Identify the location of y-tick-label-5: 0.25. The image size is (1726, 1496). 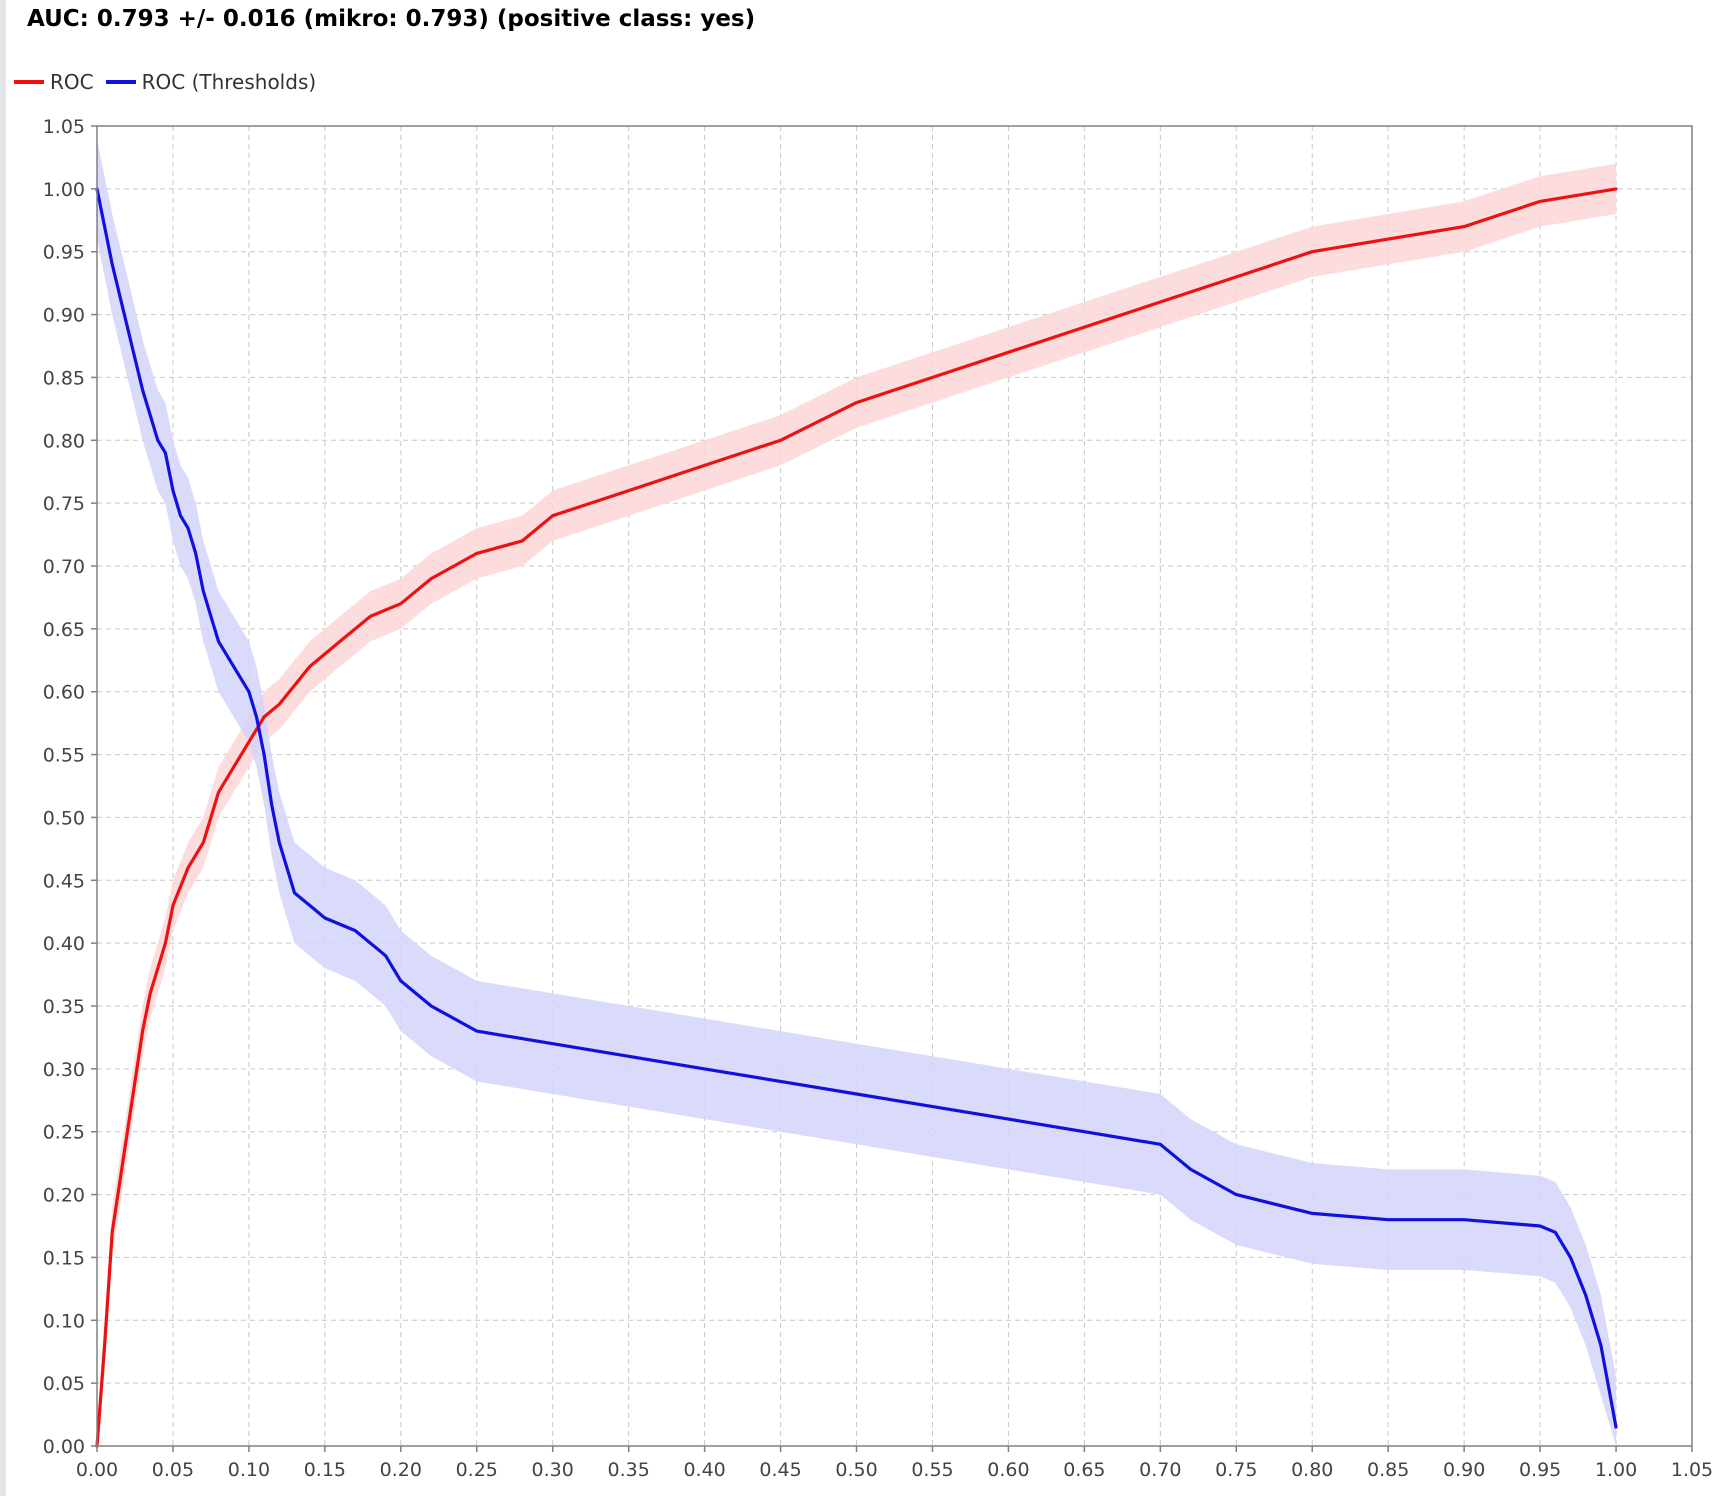
(64, 1133).